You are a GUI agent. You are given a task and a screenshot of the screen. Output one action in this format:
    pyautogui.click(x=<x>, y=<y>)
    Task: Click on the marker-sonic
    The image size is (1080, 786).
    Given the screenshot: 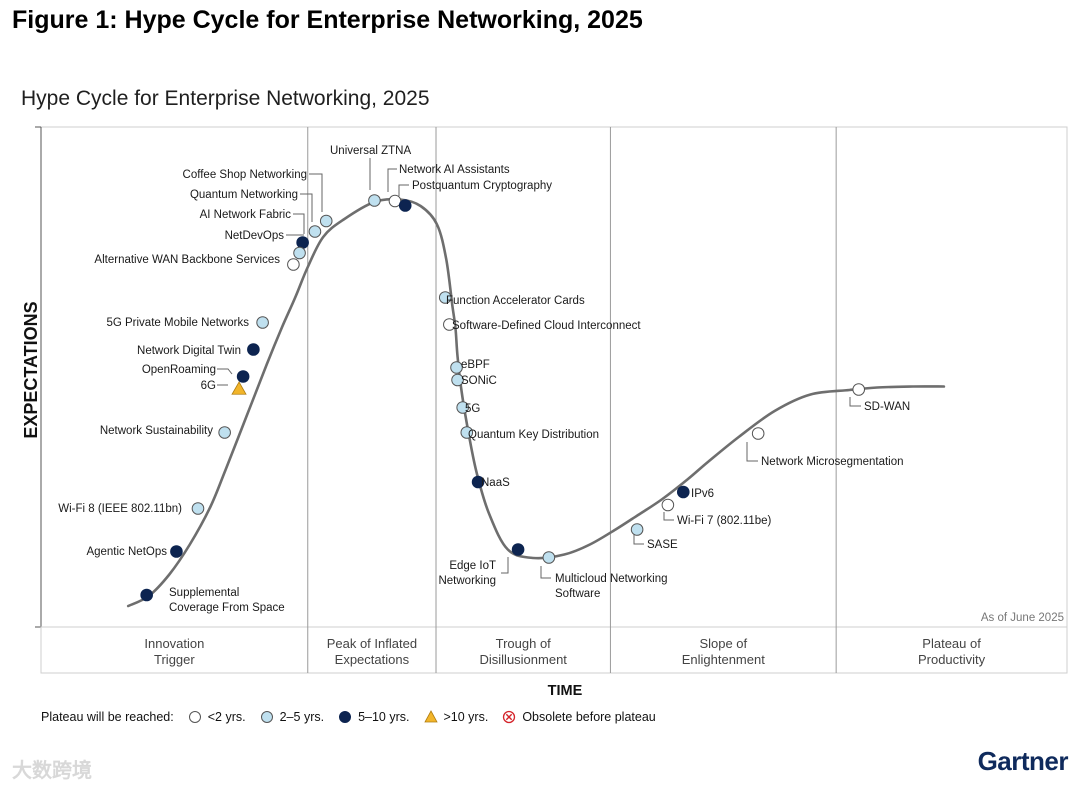 What is the action you would take?
    pyautogui.click(x=457, y=380)
    